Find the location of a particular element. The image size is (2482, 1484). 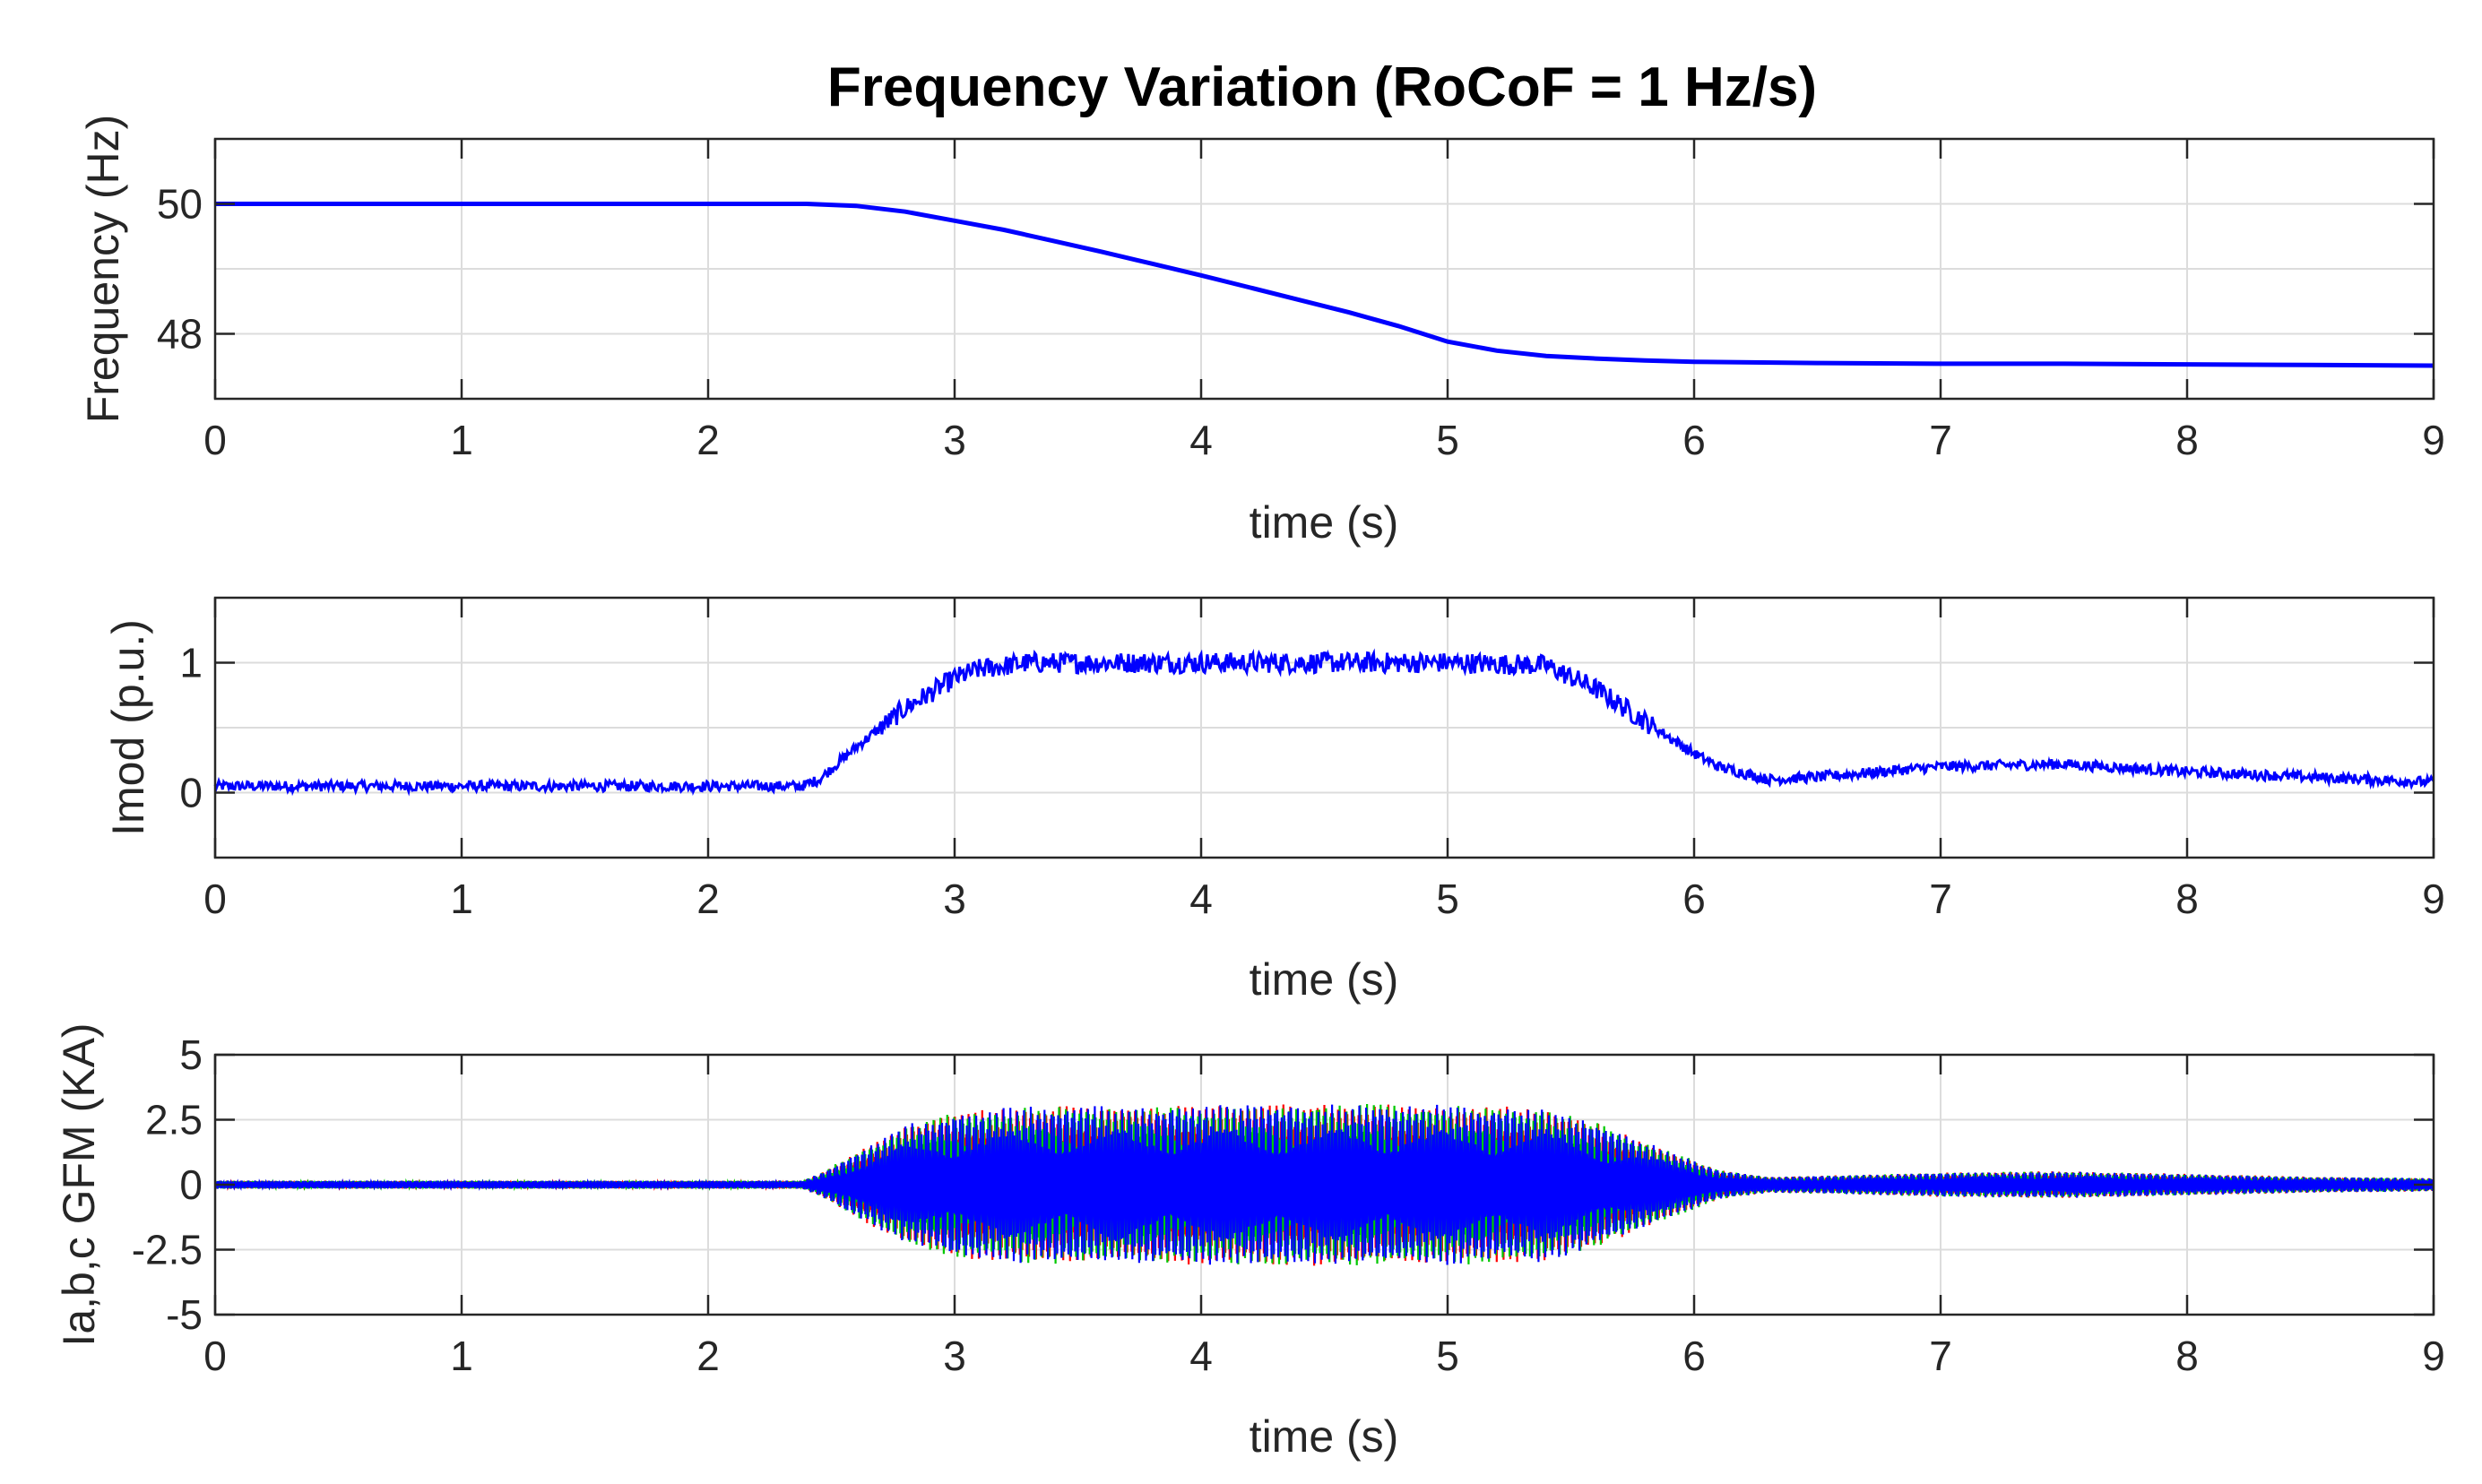

currents-data is located at coordinates (1324, 1184).